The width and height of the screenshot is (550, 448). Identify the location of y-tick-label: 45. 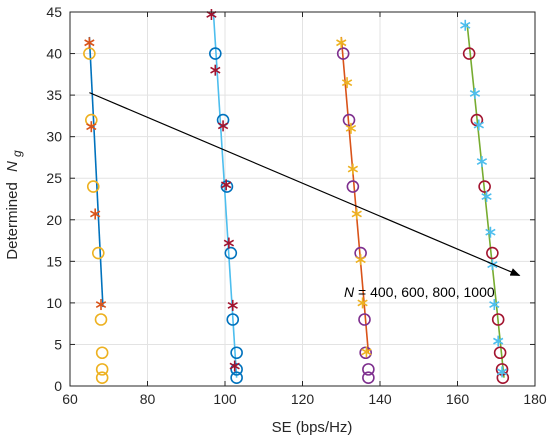
(54, 12).